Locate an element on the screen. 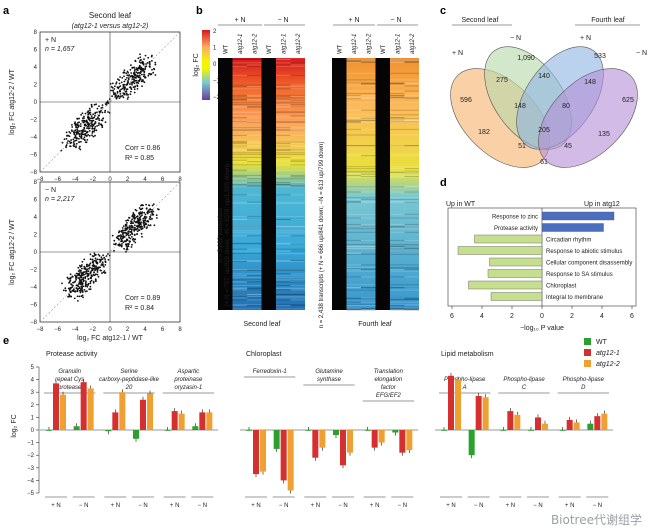 This screenshot has width=650, height=532. scatter-top-corr: Corr = 0.86 is located at coordinates (142, 148).